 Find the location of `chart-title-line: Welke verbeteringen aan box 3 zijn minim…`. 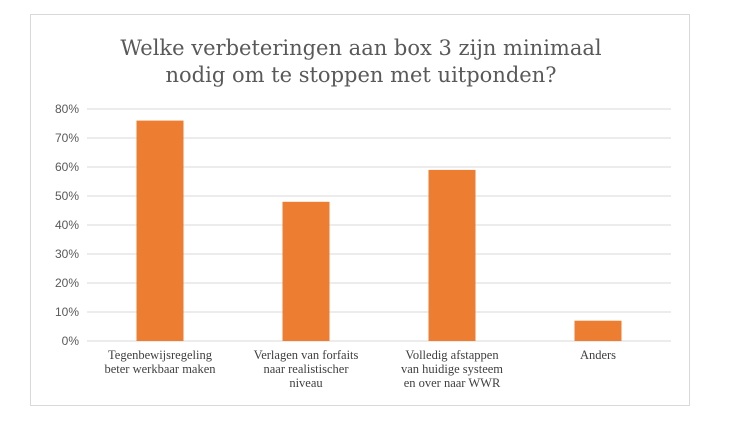

chart-title-line: Welke verbeteringen aan box 3 zijn minim… is located at coordinates (360, 48).